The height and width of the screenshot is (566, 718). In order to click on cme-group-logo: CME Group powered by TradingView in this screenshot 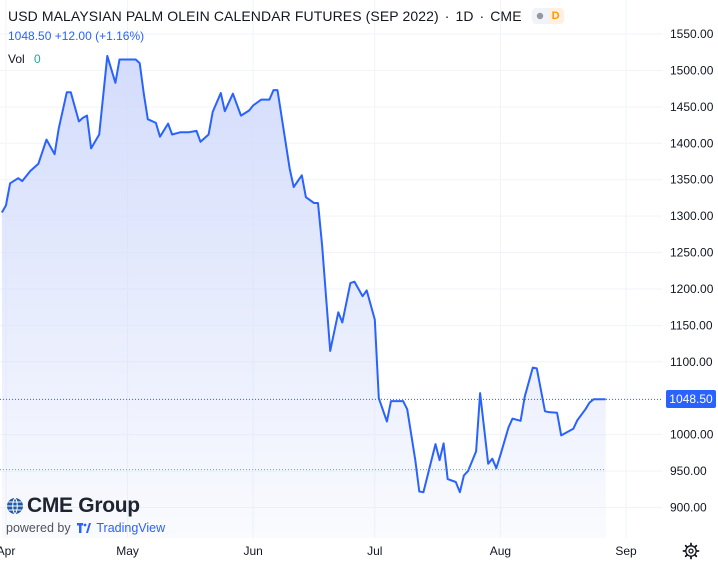, I will do `click(85, 514)`.